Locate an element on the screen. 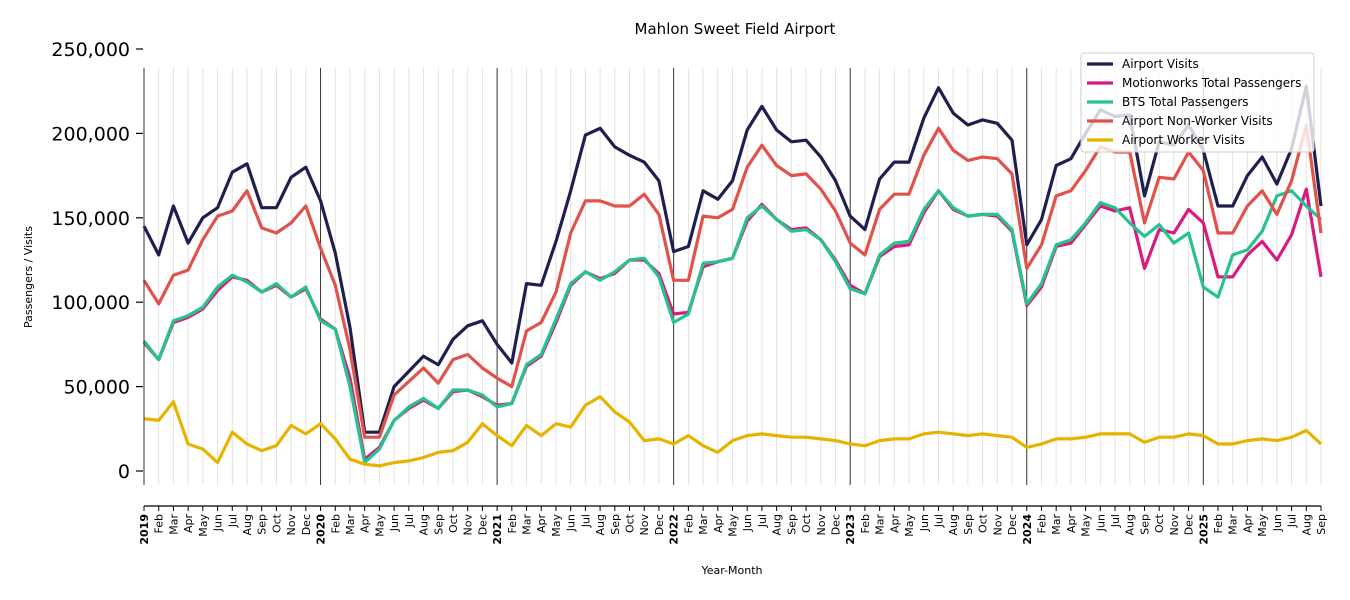  y-axis-label: Passengers / Visits is located at coordinates (28, 277).